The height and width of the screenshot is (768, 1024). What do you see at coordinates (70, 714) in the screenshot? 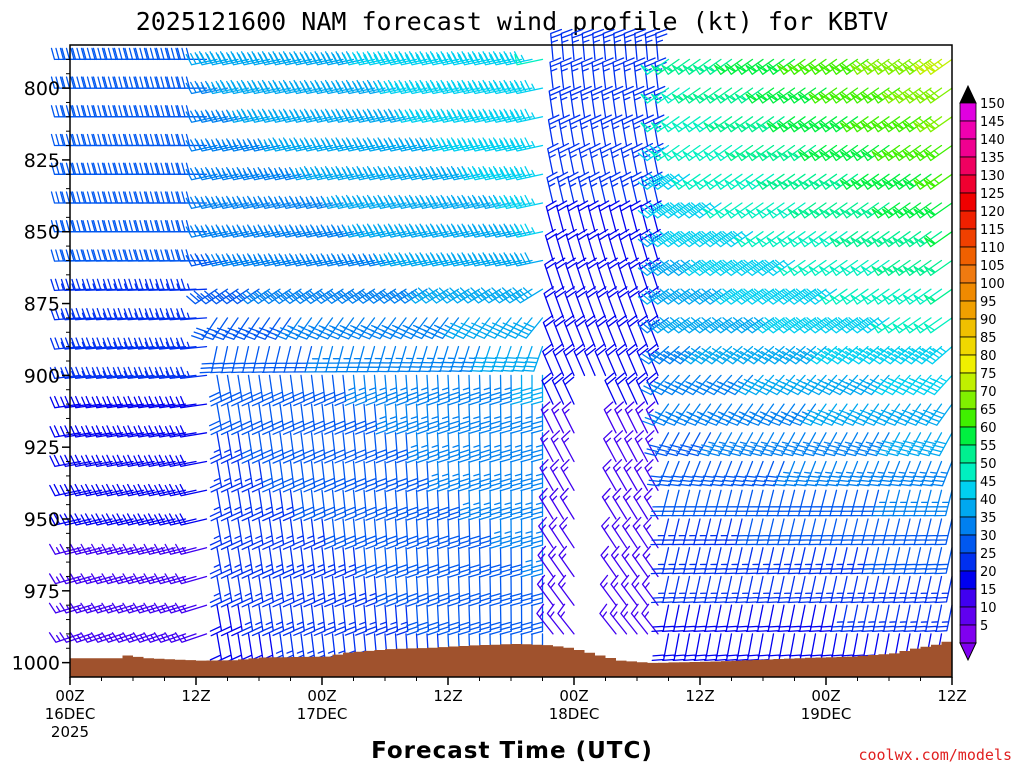
I see `x-date-label: 16DEC` at bounding box center [70, 714].